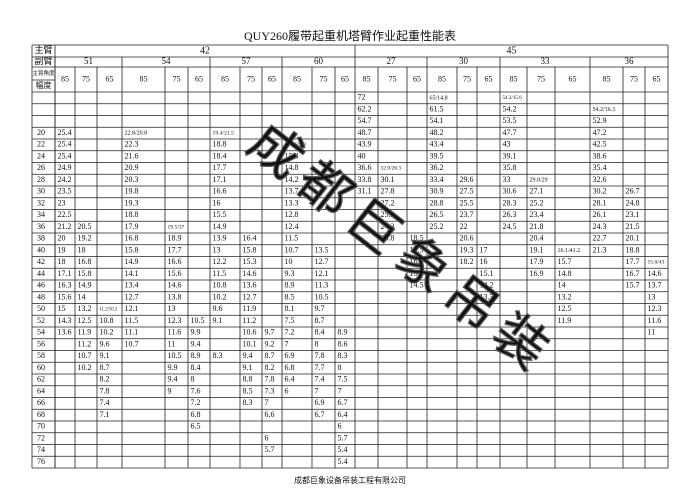 The image size is (700, 494). I want to click on jib-label: 副臂, so click(43, 60).